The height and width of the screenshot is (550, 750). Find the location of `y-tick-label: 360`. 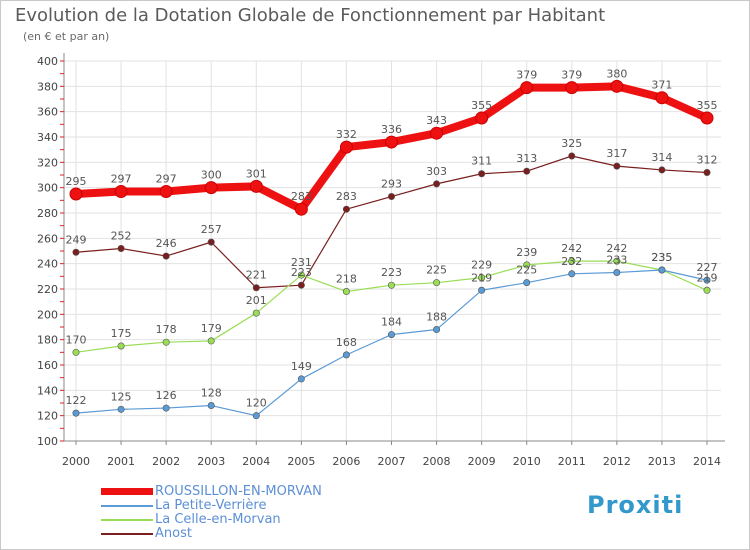

y-tick-label: 360 is located at coordinates (47, 112).